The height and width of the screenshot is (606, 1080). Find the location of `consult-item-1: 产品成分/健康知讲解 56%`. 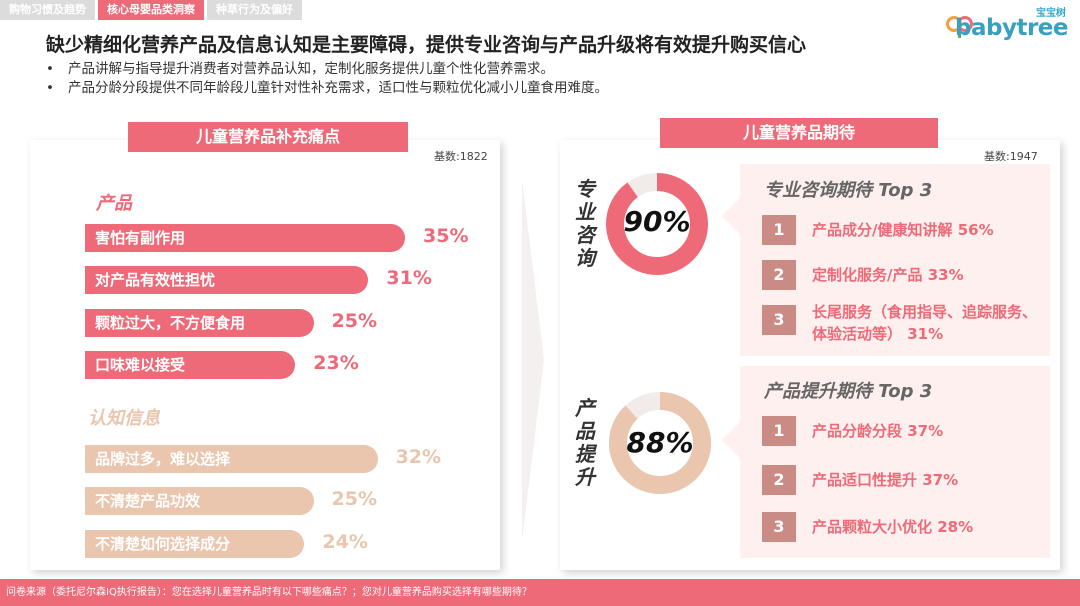

consult-item-1: 产品成分/健康知讲解 56% is located at coordinates (903, 230).